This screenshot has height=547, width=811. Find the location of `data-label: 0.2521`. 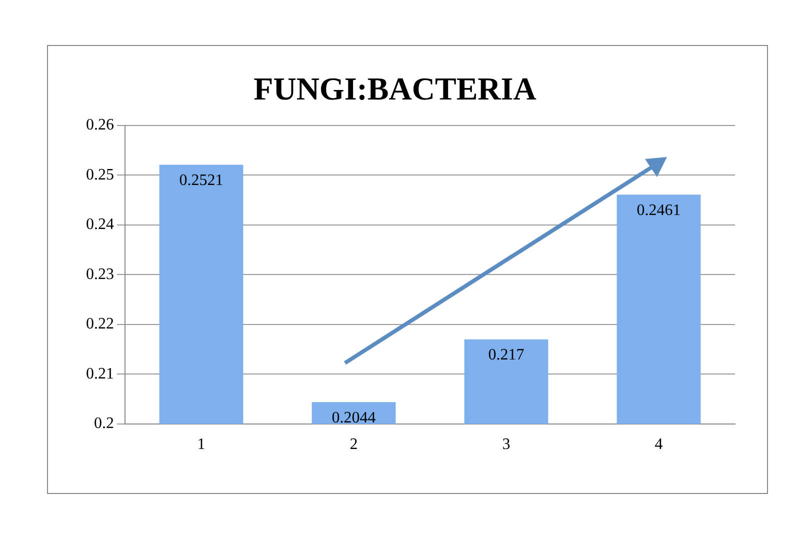

data-label: 0.2521 is located at coordinates (201, 180).